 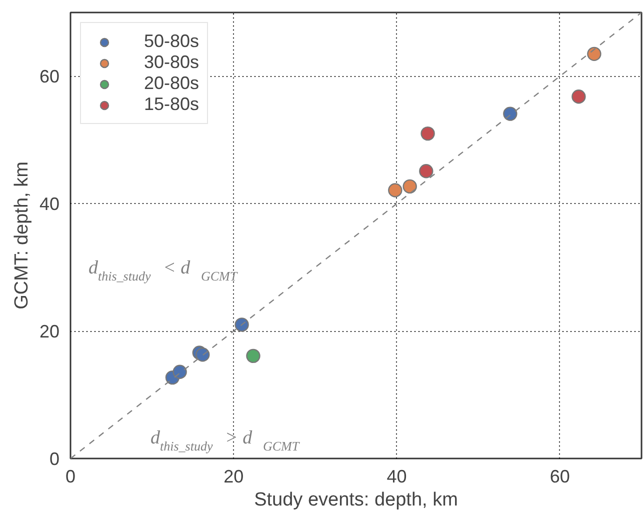 I want to click on y-axis-title: GCMT: depth, km, so click(x=21, y=236).